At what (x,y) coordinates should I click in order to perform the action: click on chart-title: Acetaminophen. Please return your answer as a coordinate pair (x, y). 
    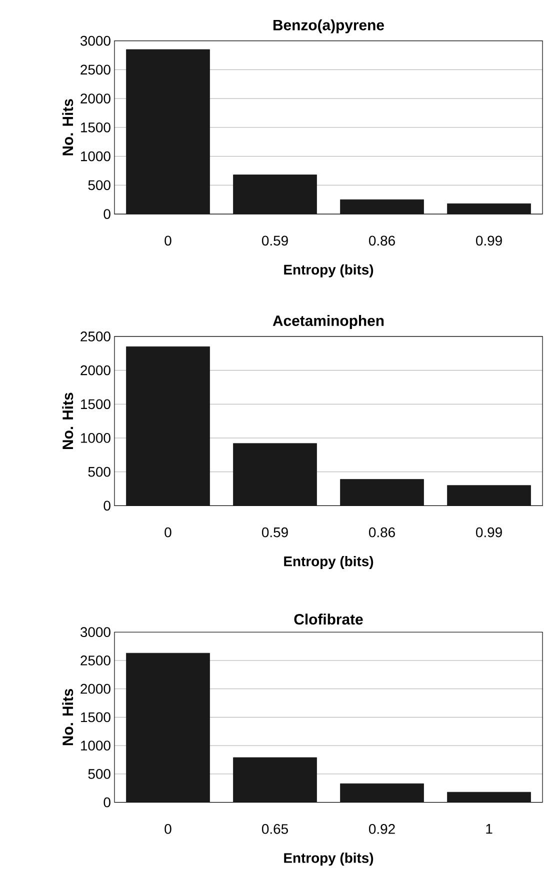
    Looking at the image, I should click on (328, 322).